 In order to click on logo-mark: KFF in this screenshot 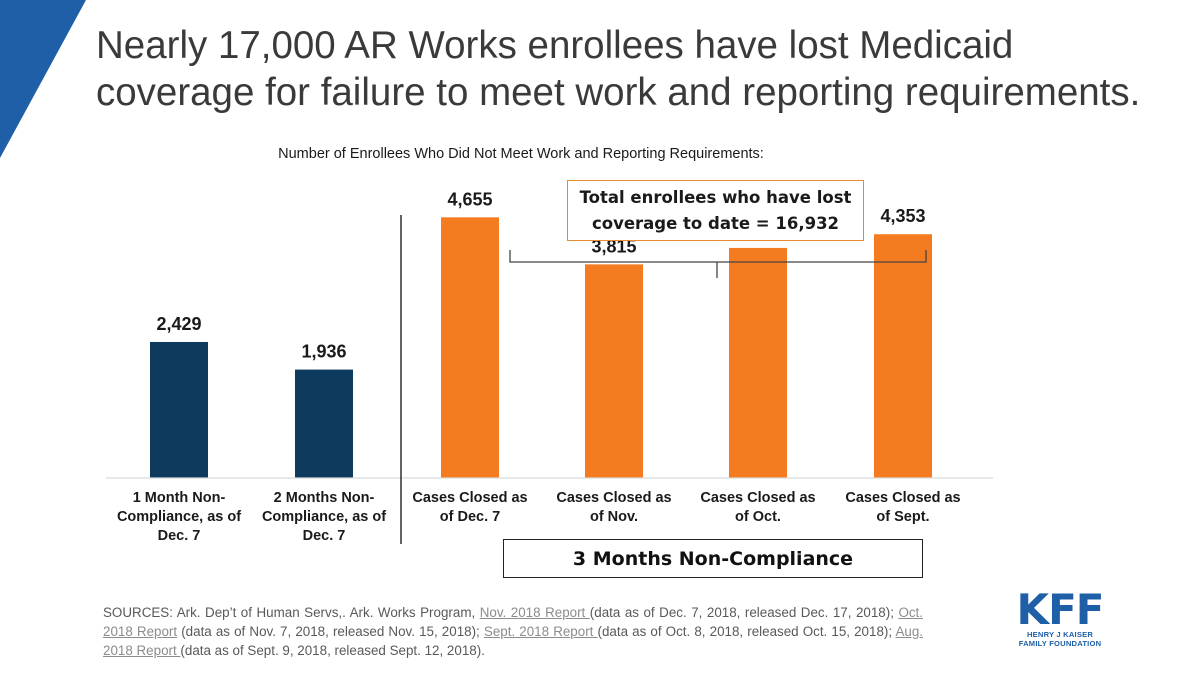, I will do `click(1060, 609)`.